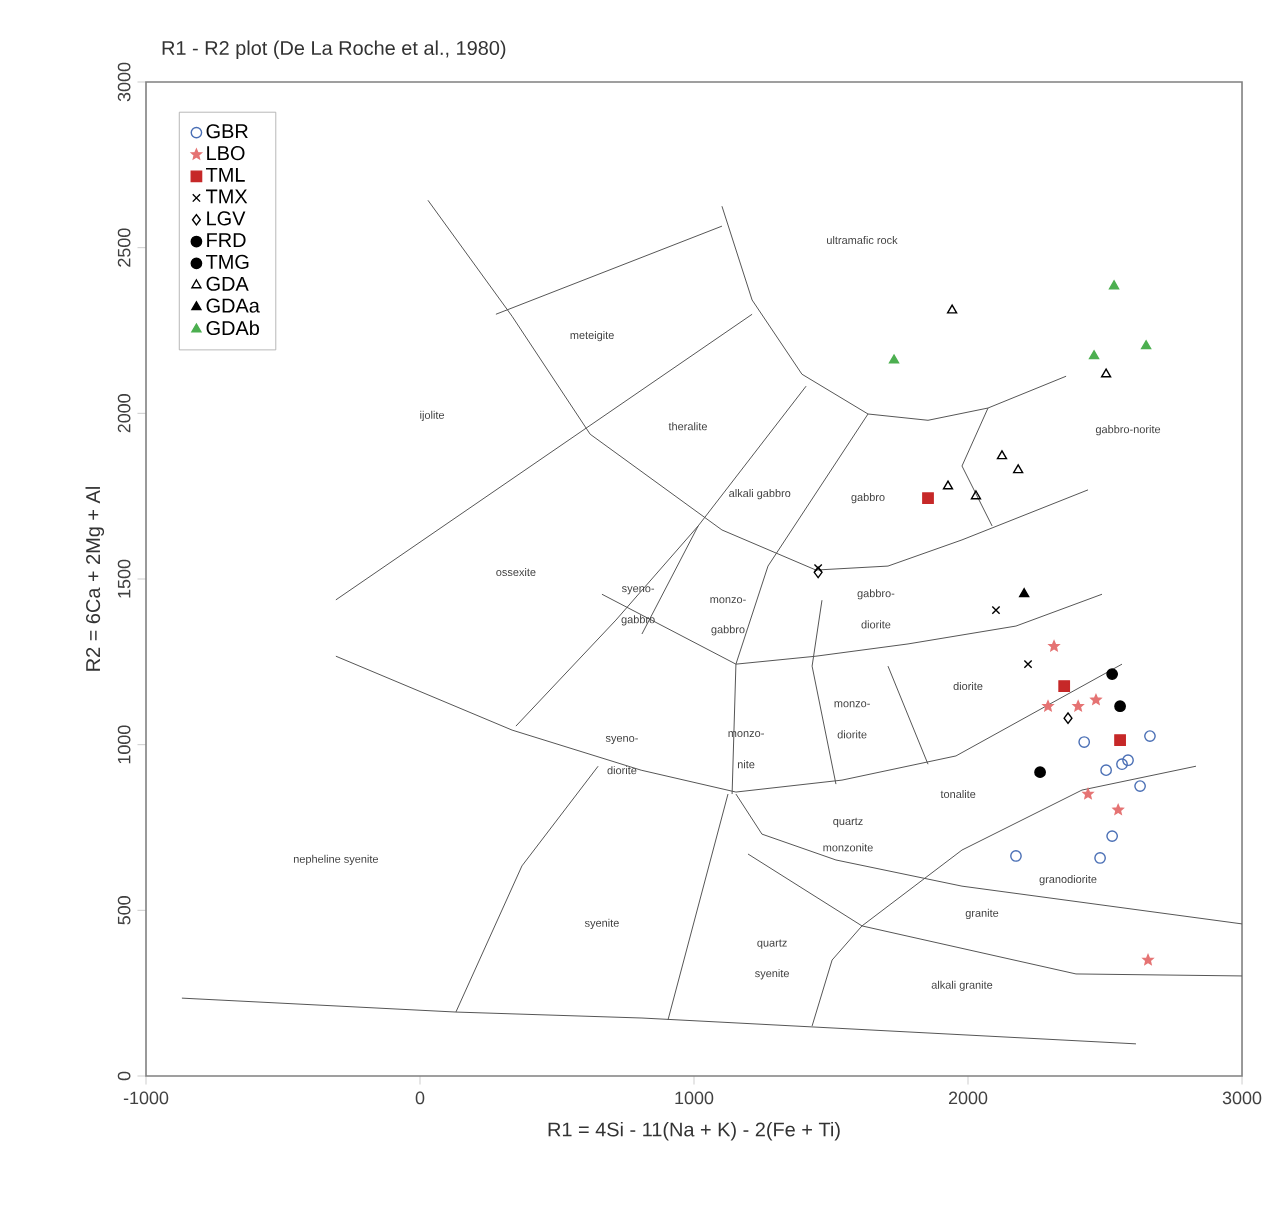 This screenshot has height=1216, width=1276. Describe the element at coordinates (227, 283) in the screenshot. I see `legend-label: GDA` at that location.